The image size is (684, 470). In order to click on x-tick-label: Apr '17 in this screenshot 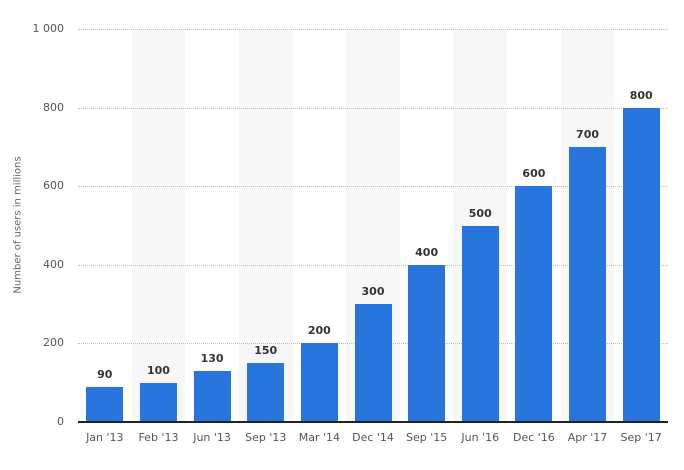, I will do `click(587, 437)`.